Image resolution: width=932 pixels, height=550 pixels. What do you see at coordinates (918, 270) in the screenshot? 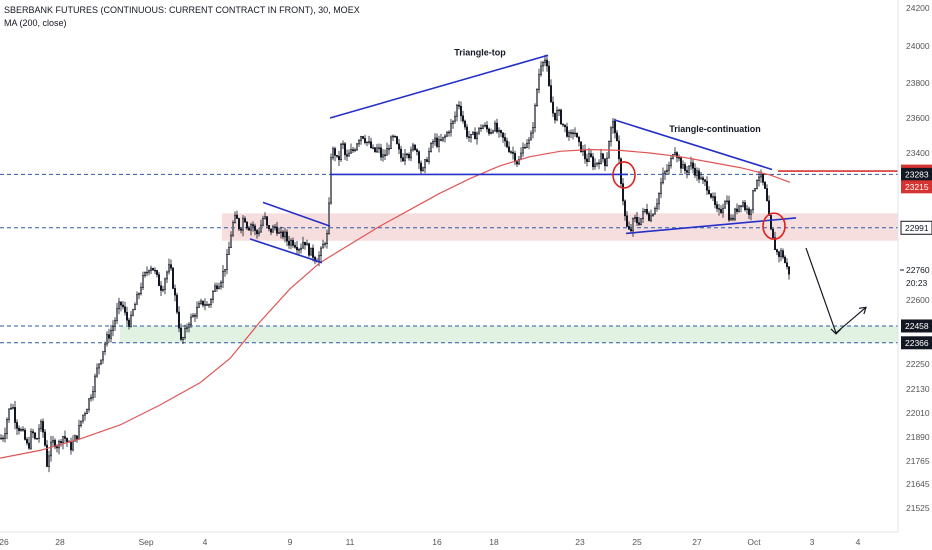
I see `last-price-label: 22760` at bounding box center [918, 270].